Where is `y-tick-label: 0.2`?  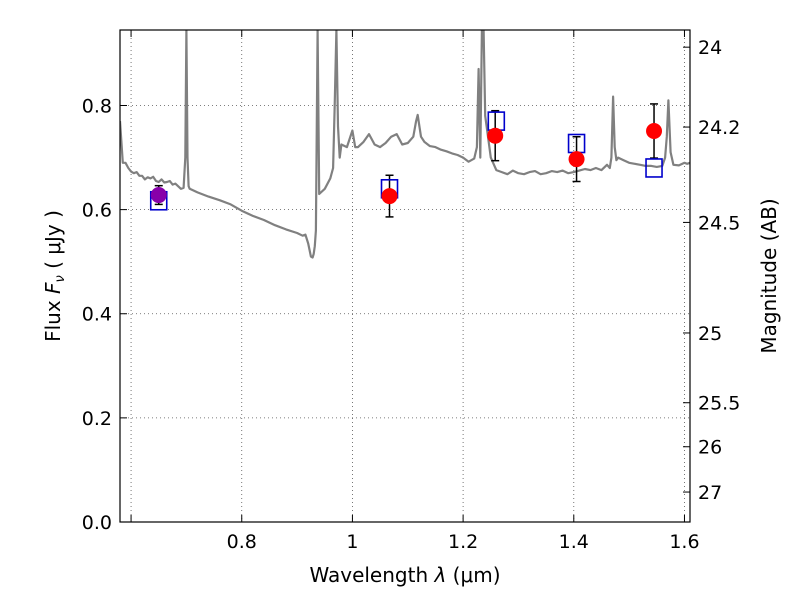 y-tick-label: 0.2 is located at coordinates (97, 419).